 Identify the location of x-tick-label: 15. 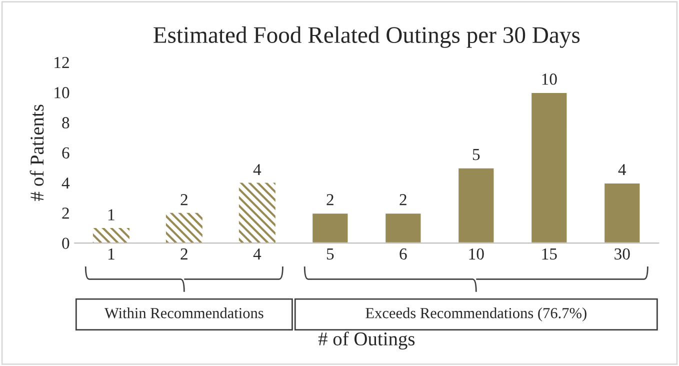
(549, 254).